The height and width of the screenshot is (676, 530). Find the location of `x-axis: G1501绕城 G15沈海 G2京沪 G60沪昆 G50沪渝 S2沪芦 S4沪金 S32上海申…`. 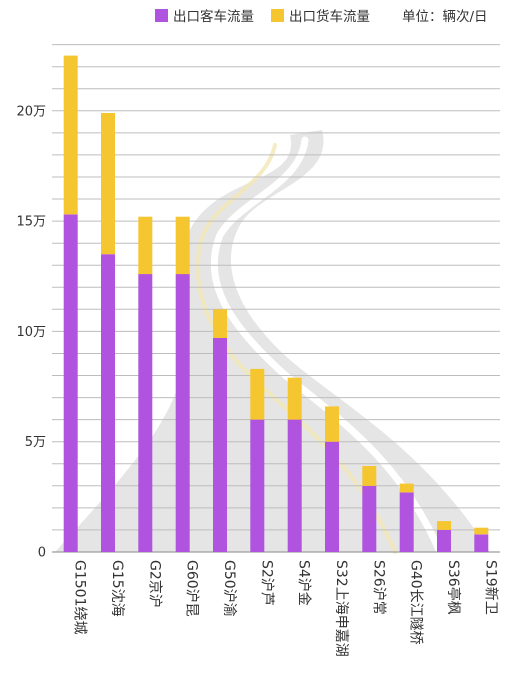

x-axis: G1501绕城 G15沈海 G2京沪 G60沪昆 G50沪渝 S2沪芦 S4沪金 S32上海申… is located at coordinates (285, 608).